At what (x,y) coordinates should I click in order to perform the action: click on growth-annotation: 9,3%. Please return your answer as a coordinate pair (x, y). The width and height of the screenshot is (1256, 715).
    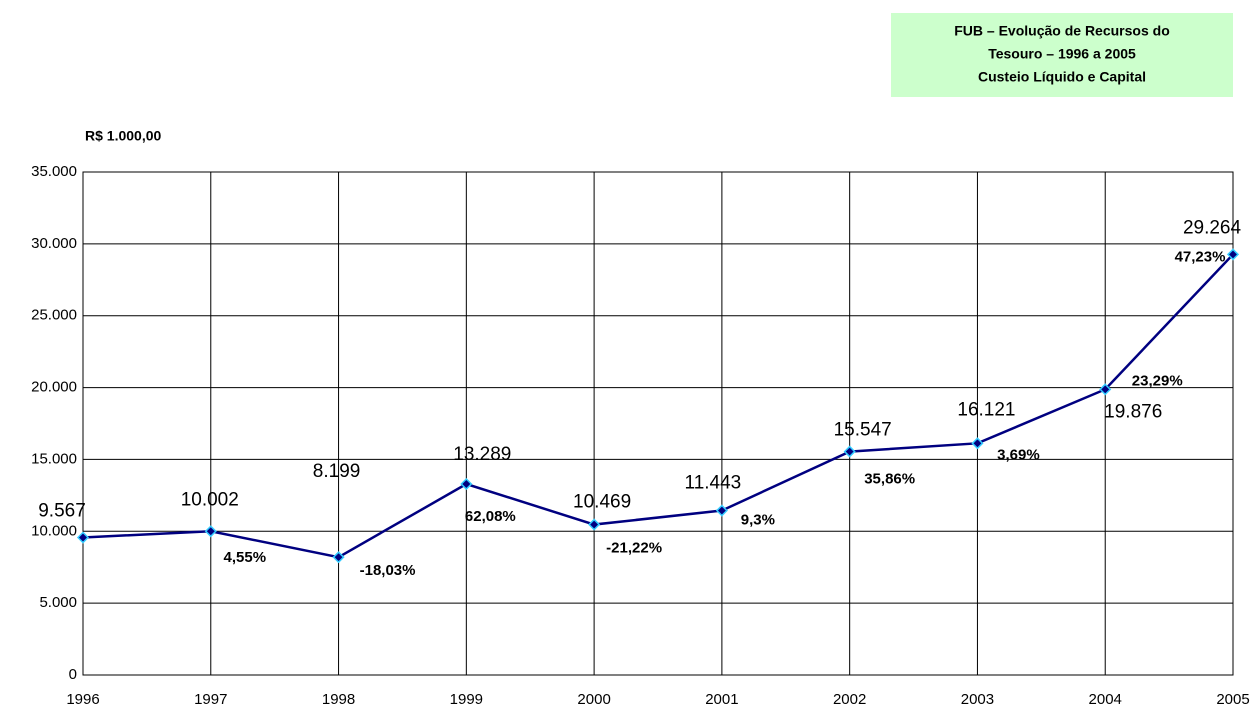
    Looking at the image, I should click on (758, 520).